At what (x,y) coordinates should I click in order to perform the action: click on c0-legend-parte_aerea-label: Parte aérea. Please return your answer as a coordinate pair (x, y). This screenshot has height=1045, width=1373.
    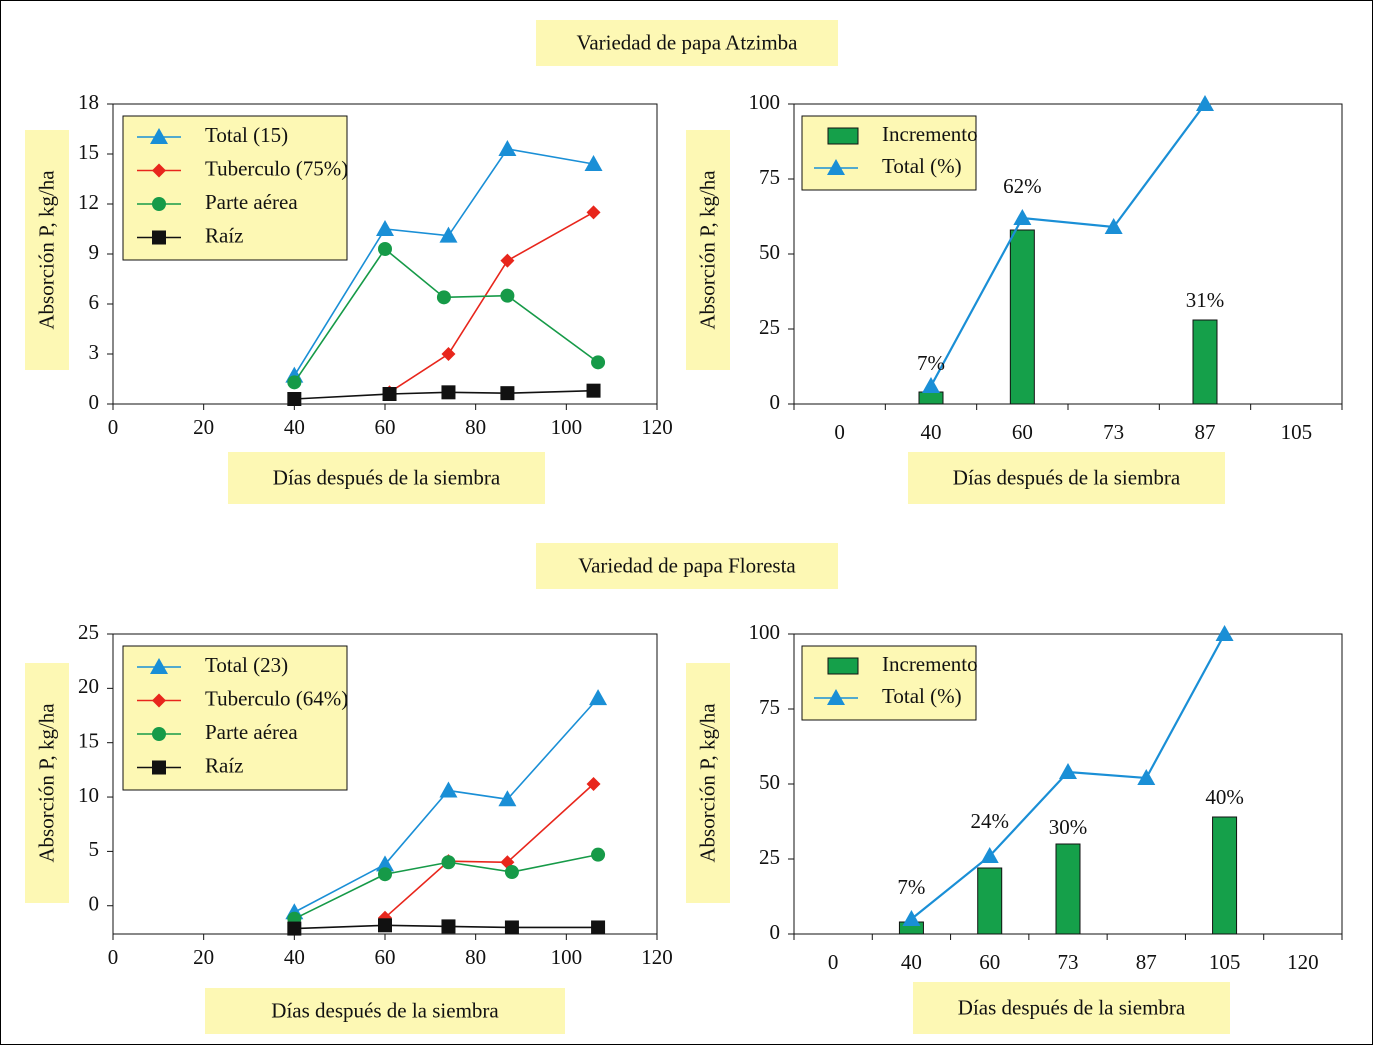
    Looking at the image, I should click on (251, 202).